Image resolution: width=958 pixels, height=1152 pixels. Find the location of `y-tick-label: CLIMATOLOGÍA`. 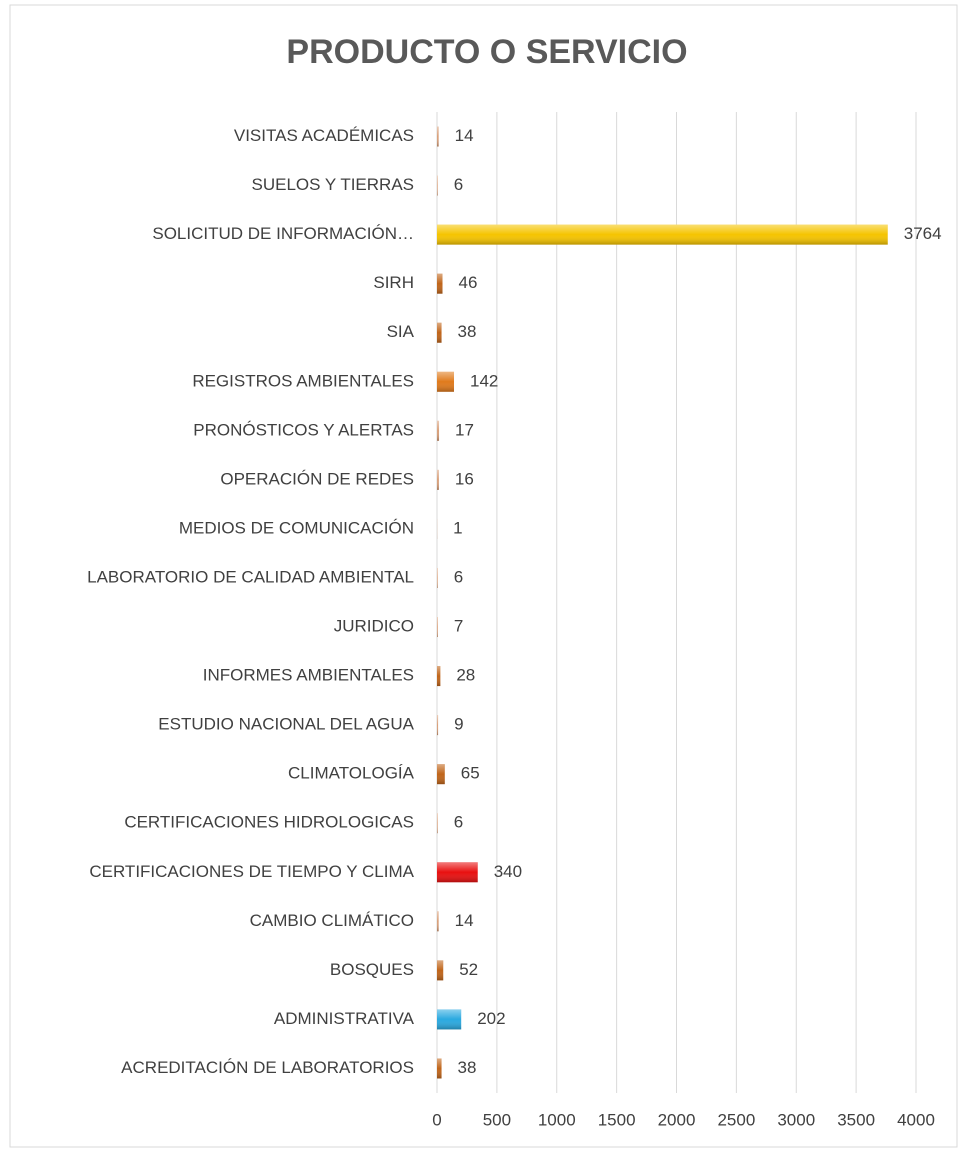

y-tick-label: CLIMATOLOGÍA is located at coordinates (351, 773).